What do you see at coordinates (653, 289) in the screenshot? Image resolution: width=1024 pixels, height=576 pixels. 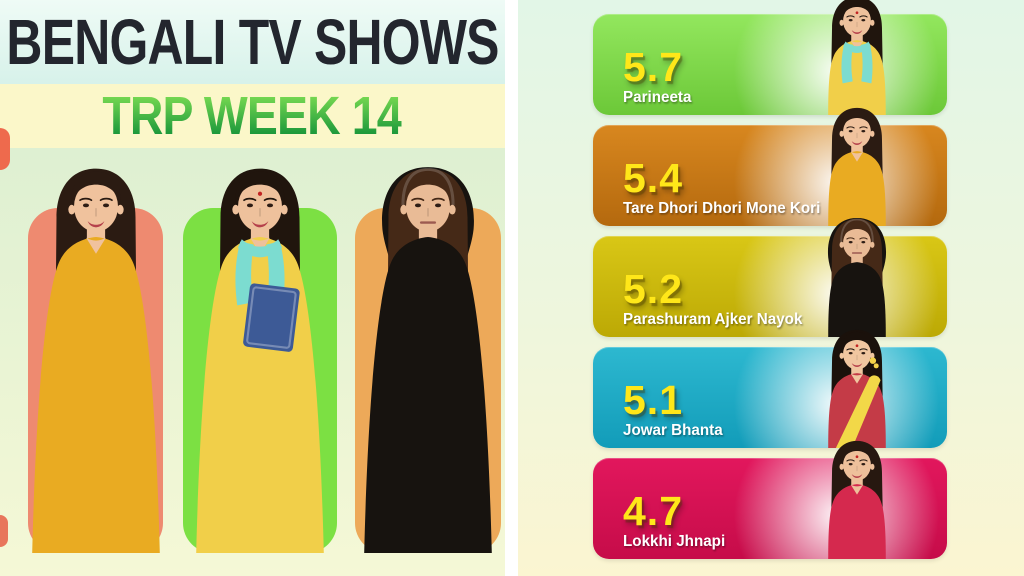 I see `trp-score: 5.2` at bounding box center [653, 289].